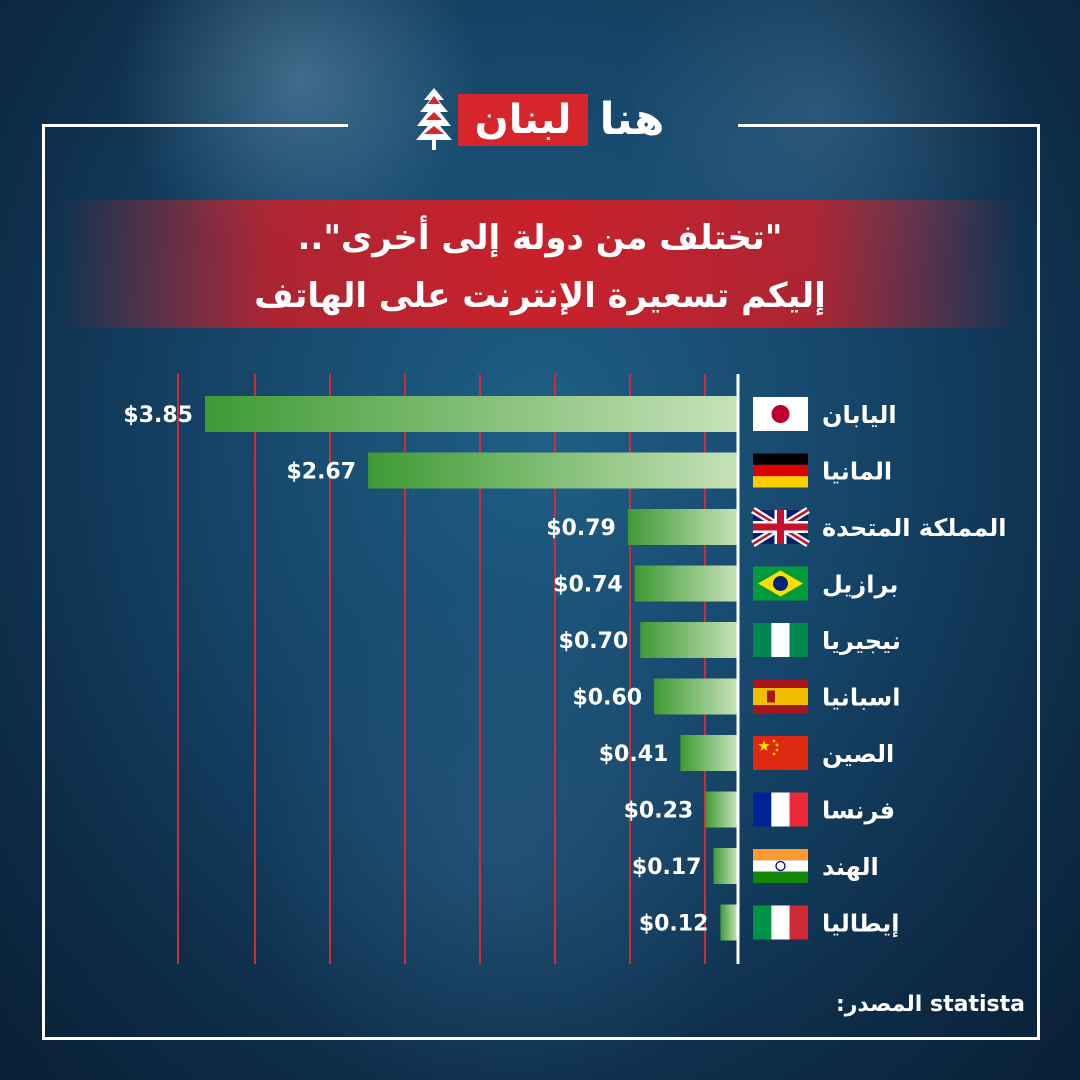  I want to click on flag-china-icon, so click(780, 753).